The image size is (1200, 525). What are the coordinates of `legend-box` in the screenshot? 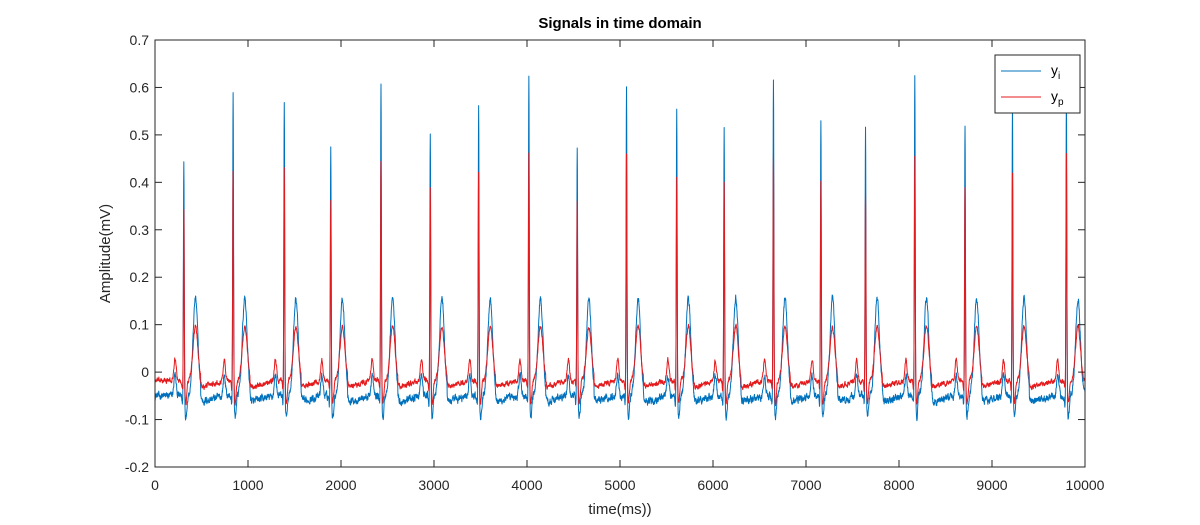 It's located at (1037, 84).